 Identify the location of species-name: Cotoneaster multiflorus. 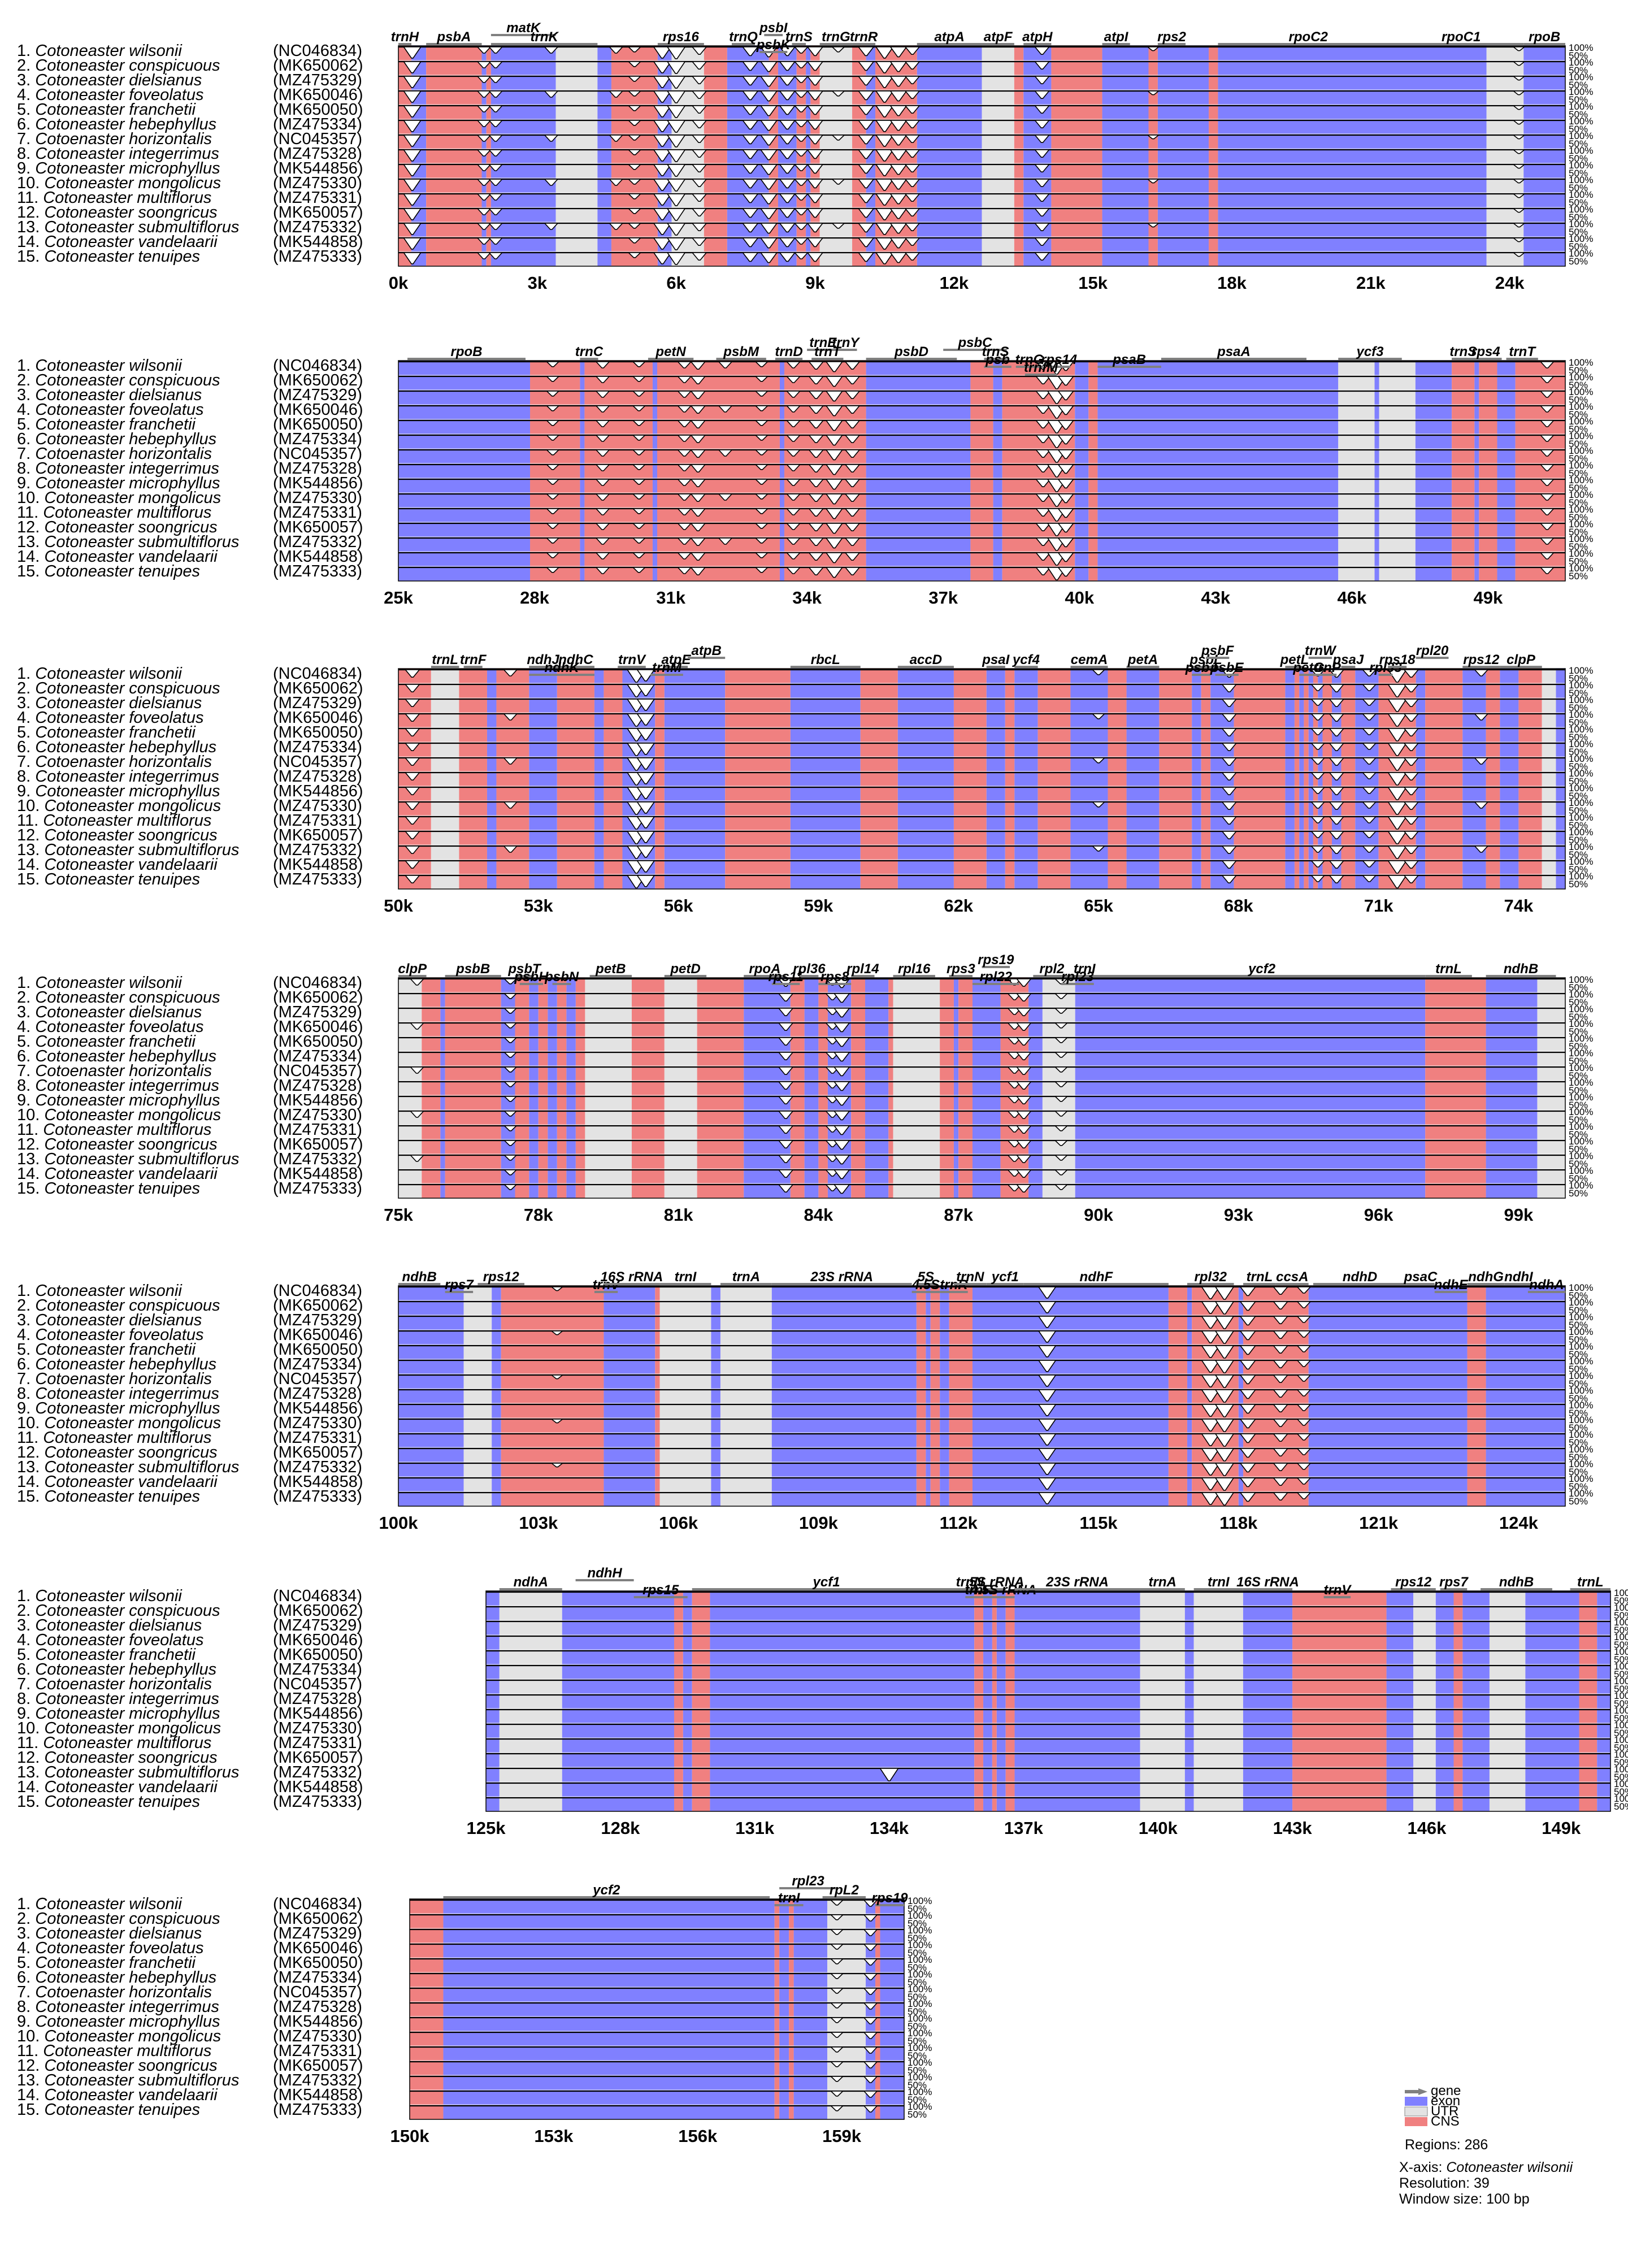
(127, 821).